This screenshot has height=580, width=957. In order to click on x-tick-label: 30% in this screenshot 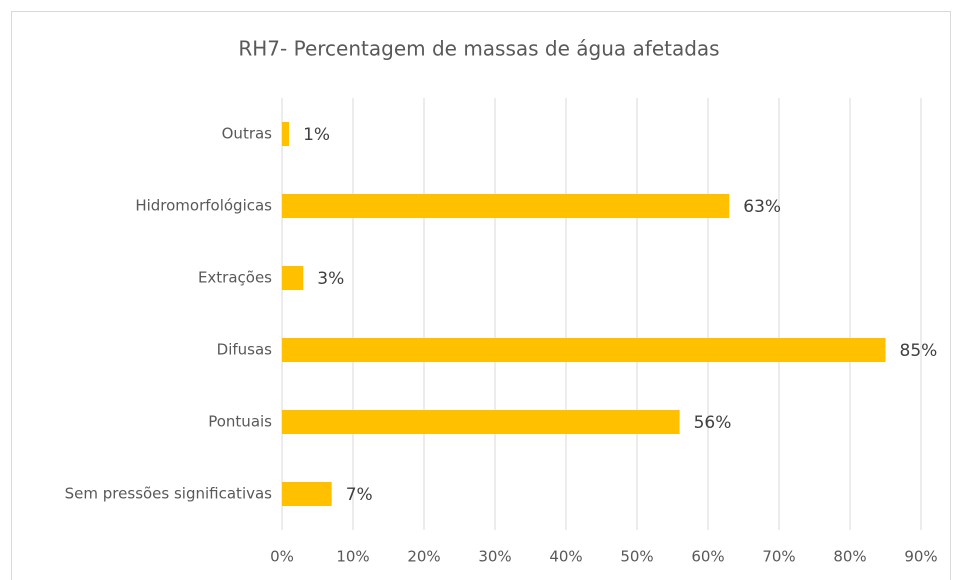, I will do `click(494, 557)`.